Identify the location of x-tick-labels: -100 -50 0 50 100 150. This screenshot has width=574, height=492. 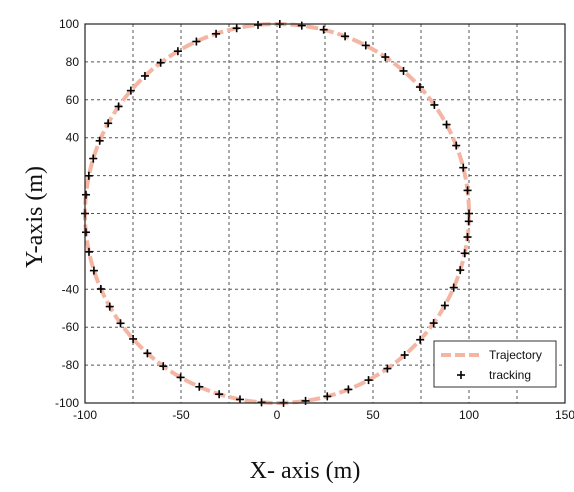
(323, 415).